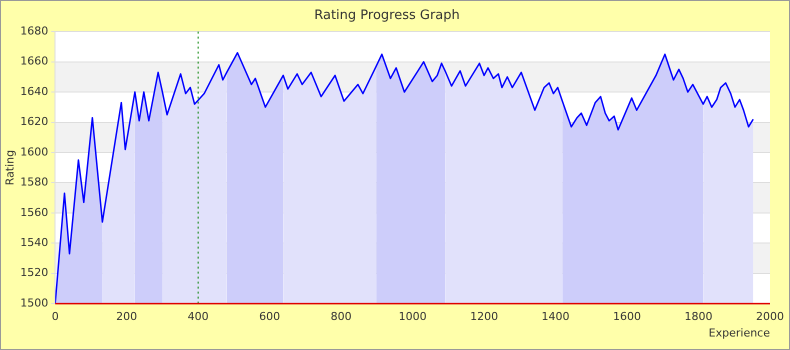 The width and height of the screenshot is (790, 350). What do you see at coordinates (127, 317) in the screenshot?
I see `x-tick-label: 200` at bounding box center [127, 317].